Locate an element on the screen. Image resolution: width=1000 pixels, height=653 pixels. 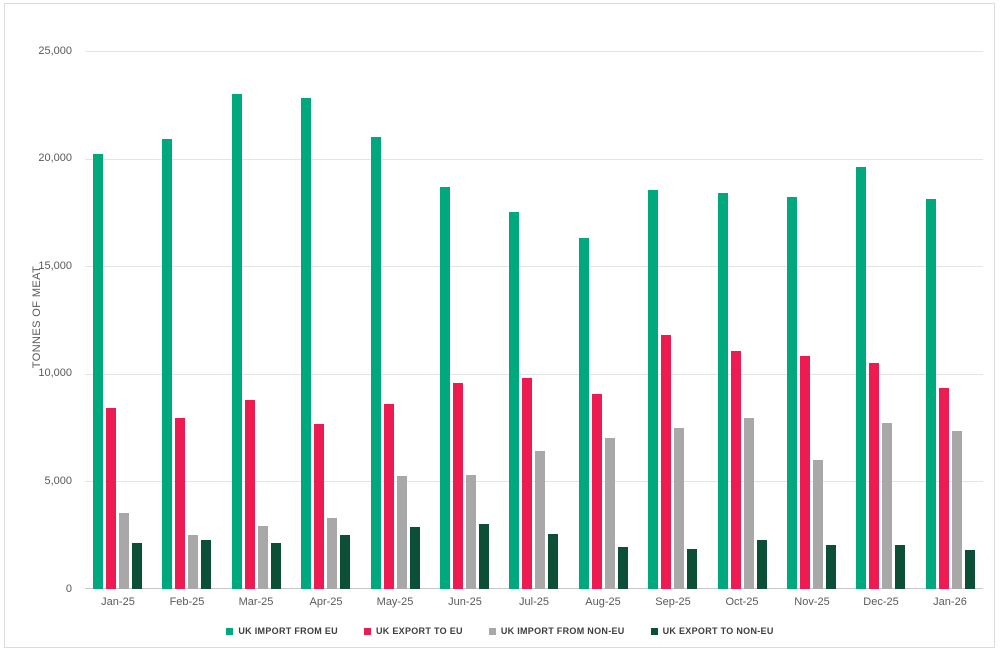
legend-item-import-eu: UK IMPORT FROM EU is located at coordinates (282, 631).